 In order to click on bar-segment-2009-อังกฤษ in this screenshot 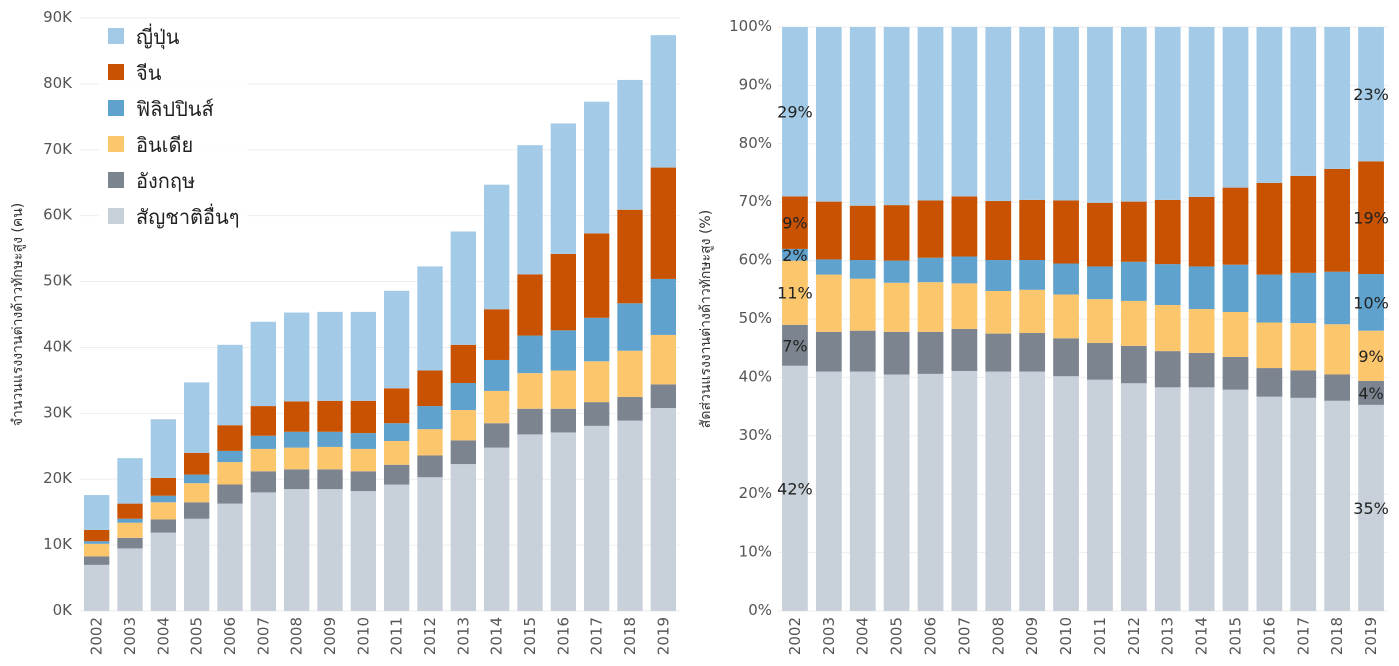, I will do `click(330, 479)`.